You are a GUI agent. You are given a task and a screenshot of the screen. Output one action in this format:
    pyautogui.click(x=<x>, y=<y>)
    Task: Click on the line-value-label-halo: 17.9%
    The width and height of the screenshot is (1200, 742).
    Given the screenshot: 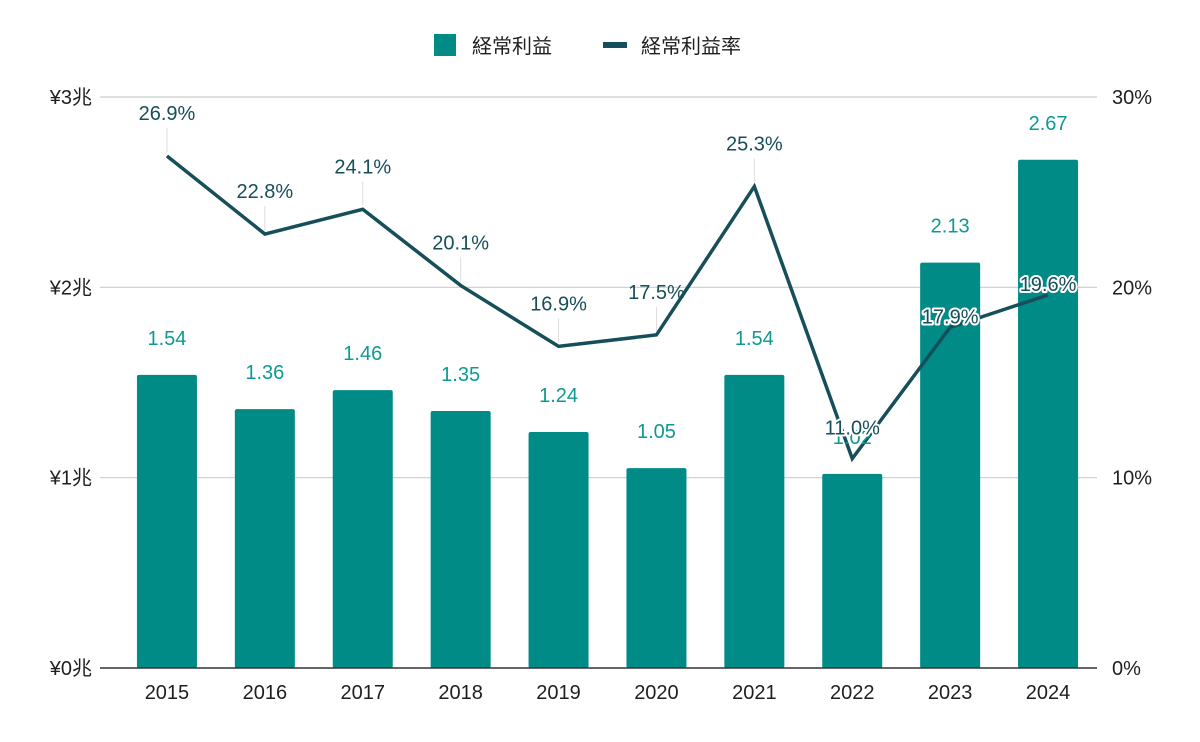 What is the action you would take?
    pyautogui.click(x=950, y=317)
    